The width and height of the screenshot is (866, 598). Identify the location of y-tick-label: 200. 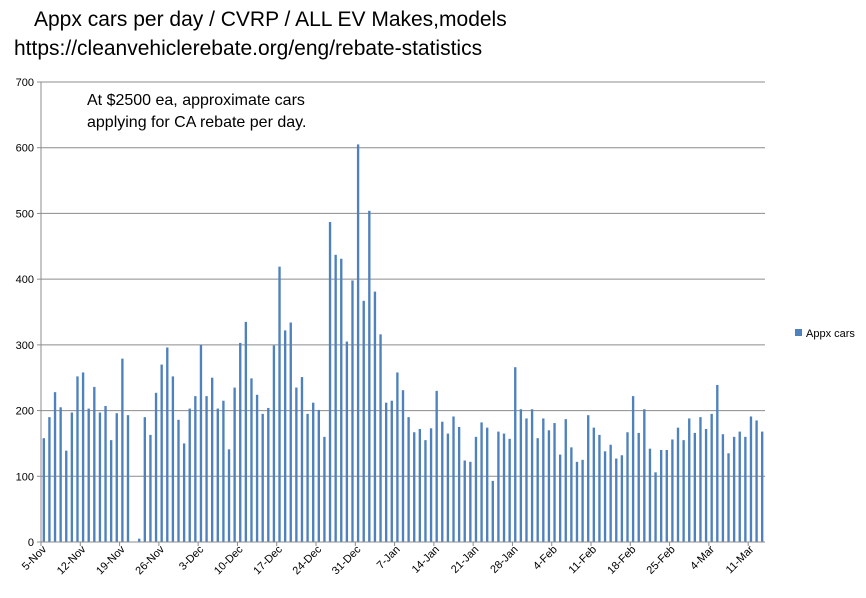
(25, 412).